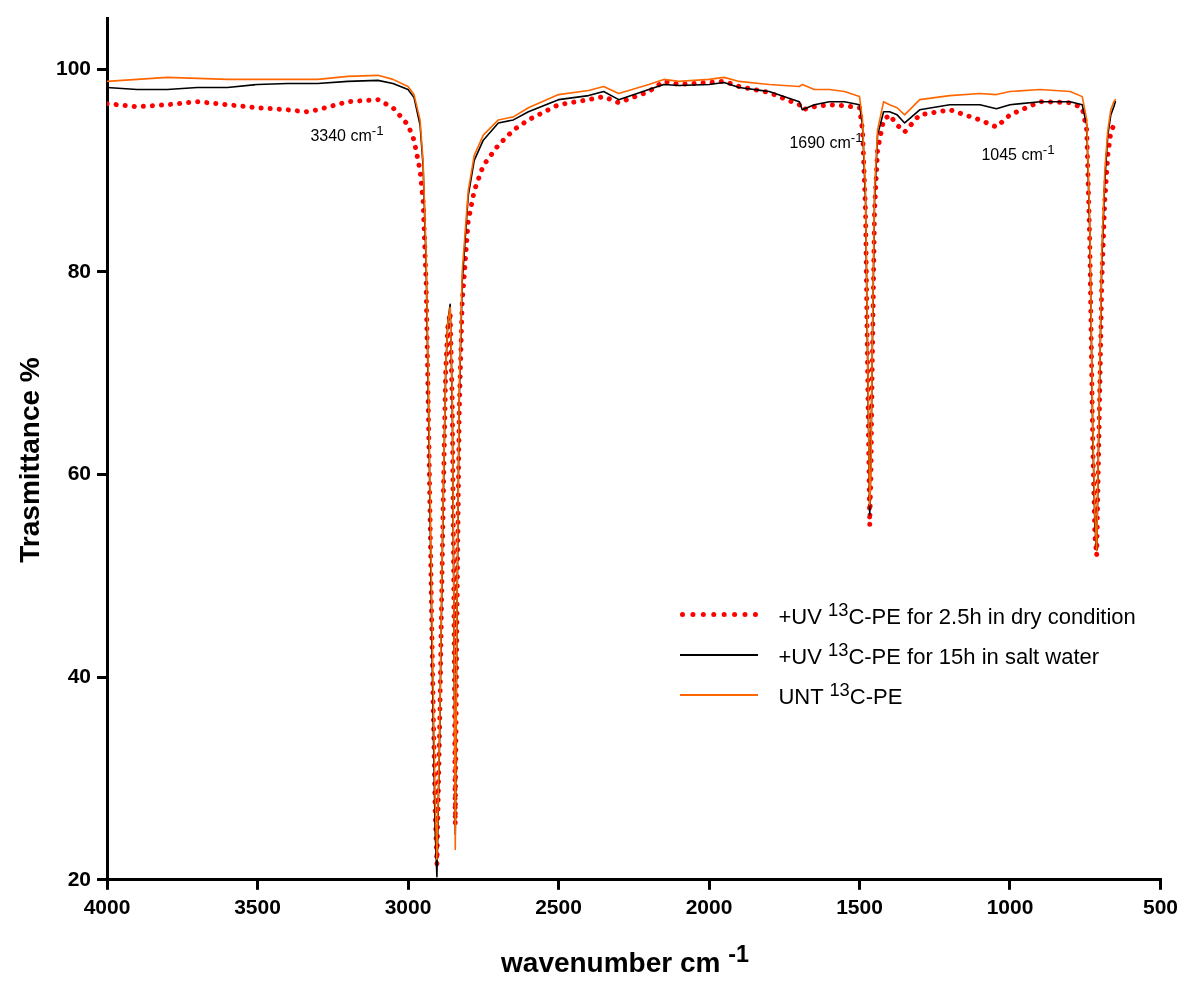 This screenshot has height=997, width=1184. What do you see at coordinates (709, 907) in the screenshot?
I see `x-tick-label: 2000` at bounding box center [709, 907].